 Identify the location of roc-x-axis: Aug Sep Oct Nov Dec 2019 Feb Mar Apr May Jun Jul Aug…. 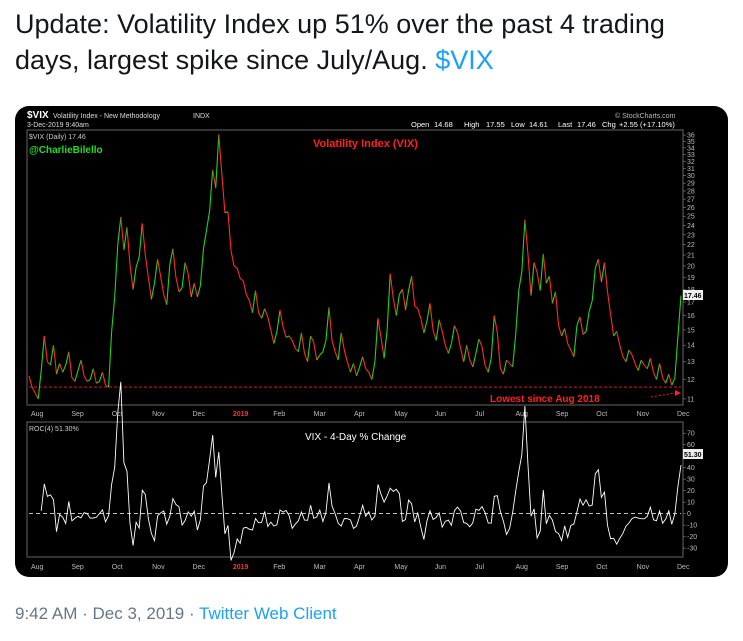
(360, 567).